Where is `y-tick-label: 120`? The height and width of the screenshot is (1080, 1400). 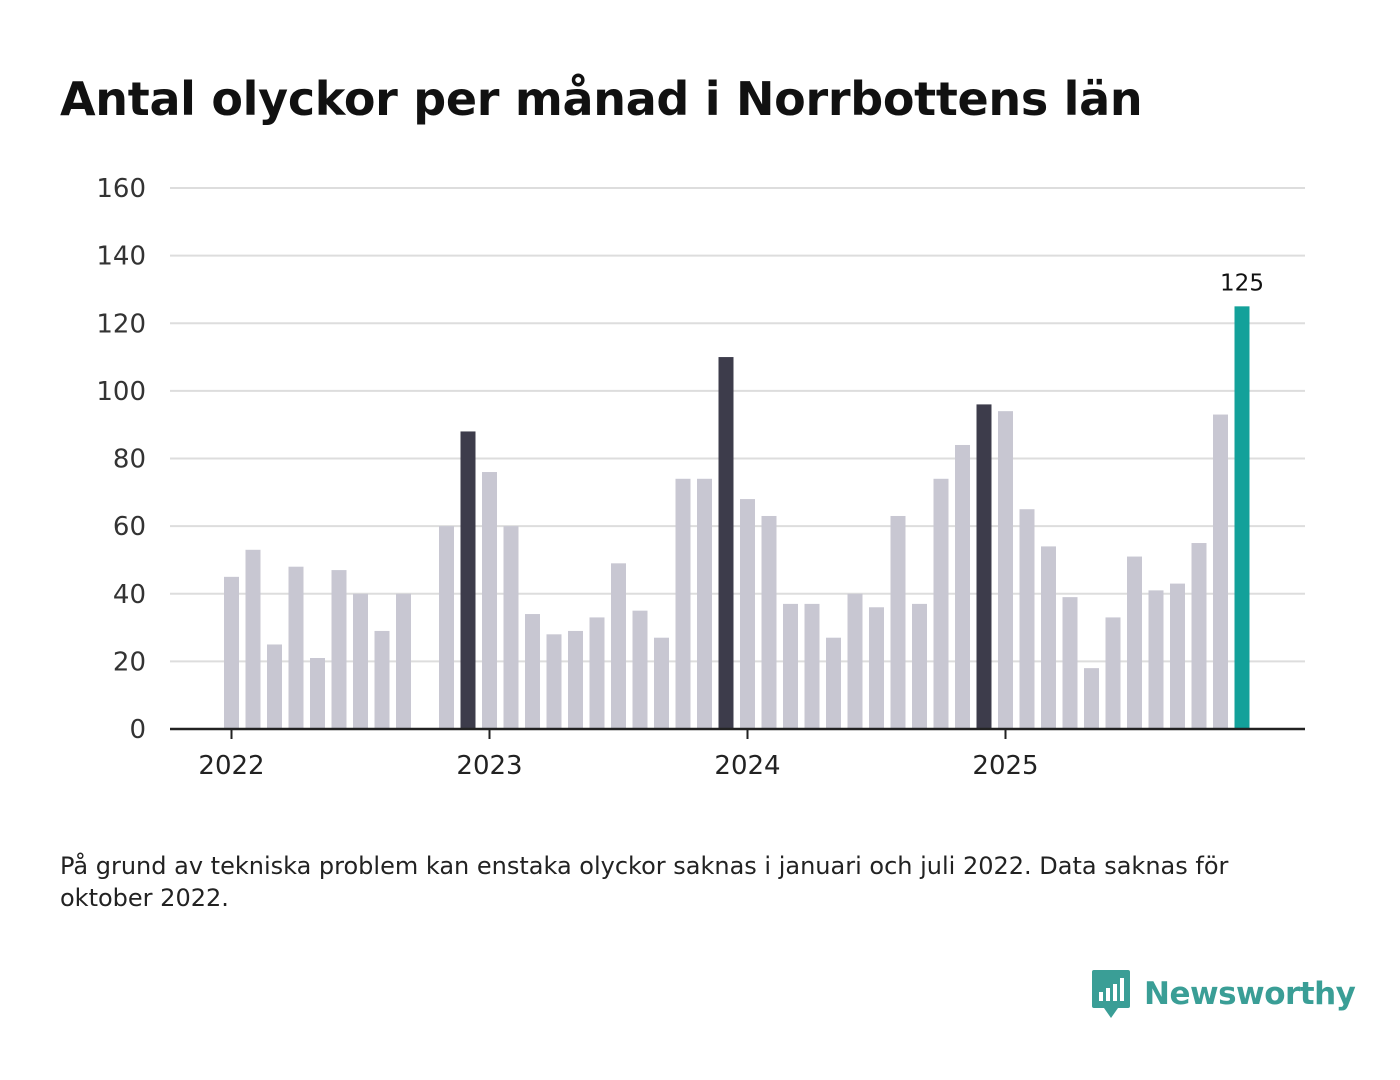
y-tick-label: 120 is located at coordinates (121, 324).